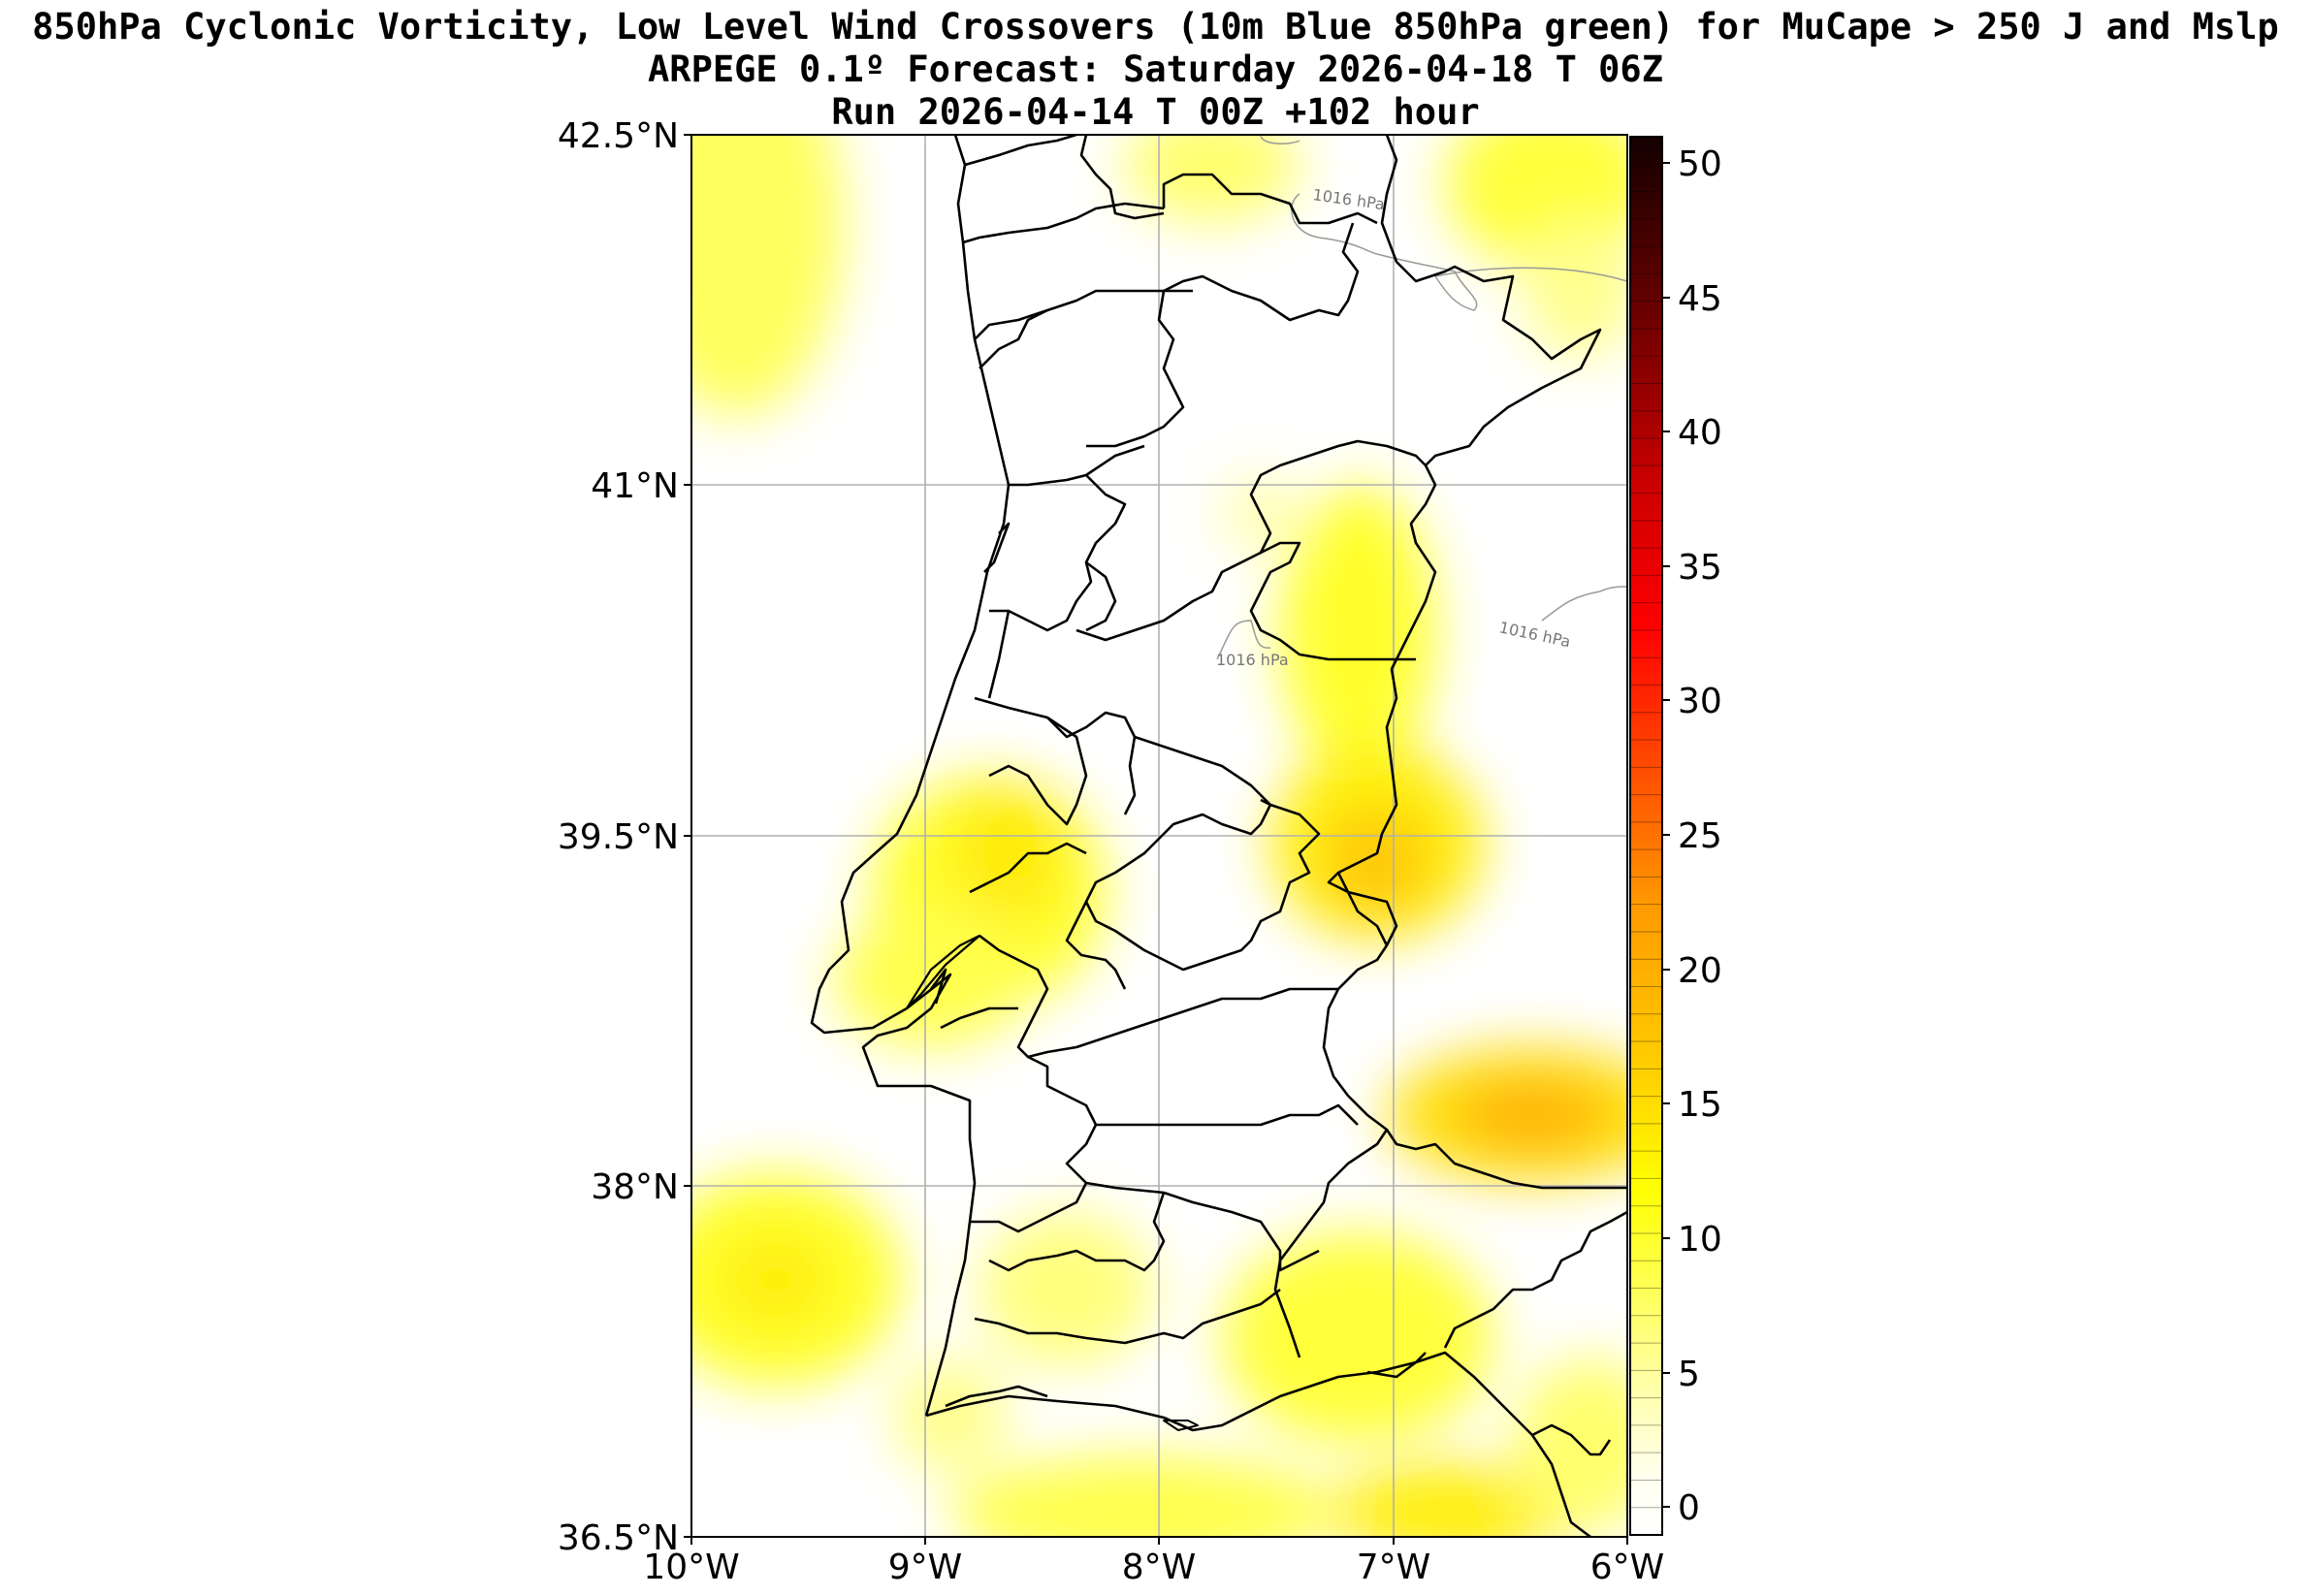  What do you see at coordinates (1689, 1508) in the screenshot?
I see `colorbar-tick-label: 0` at bounding box center [1689, 1508].